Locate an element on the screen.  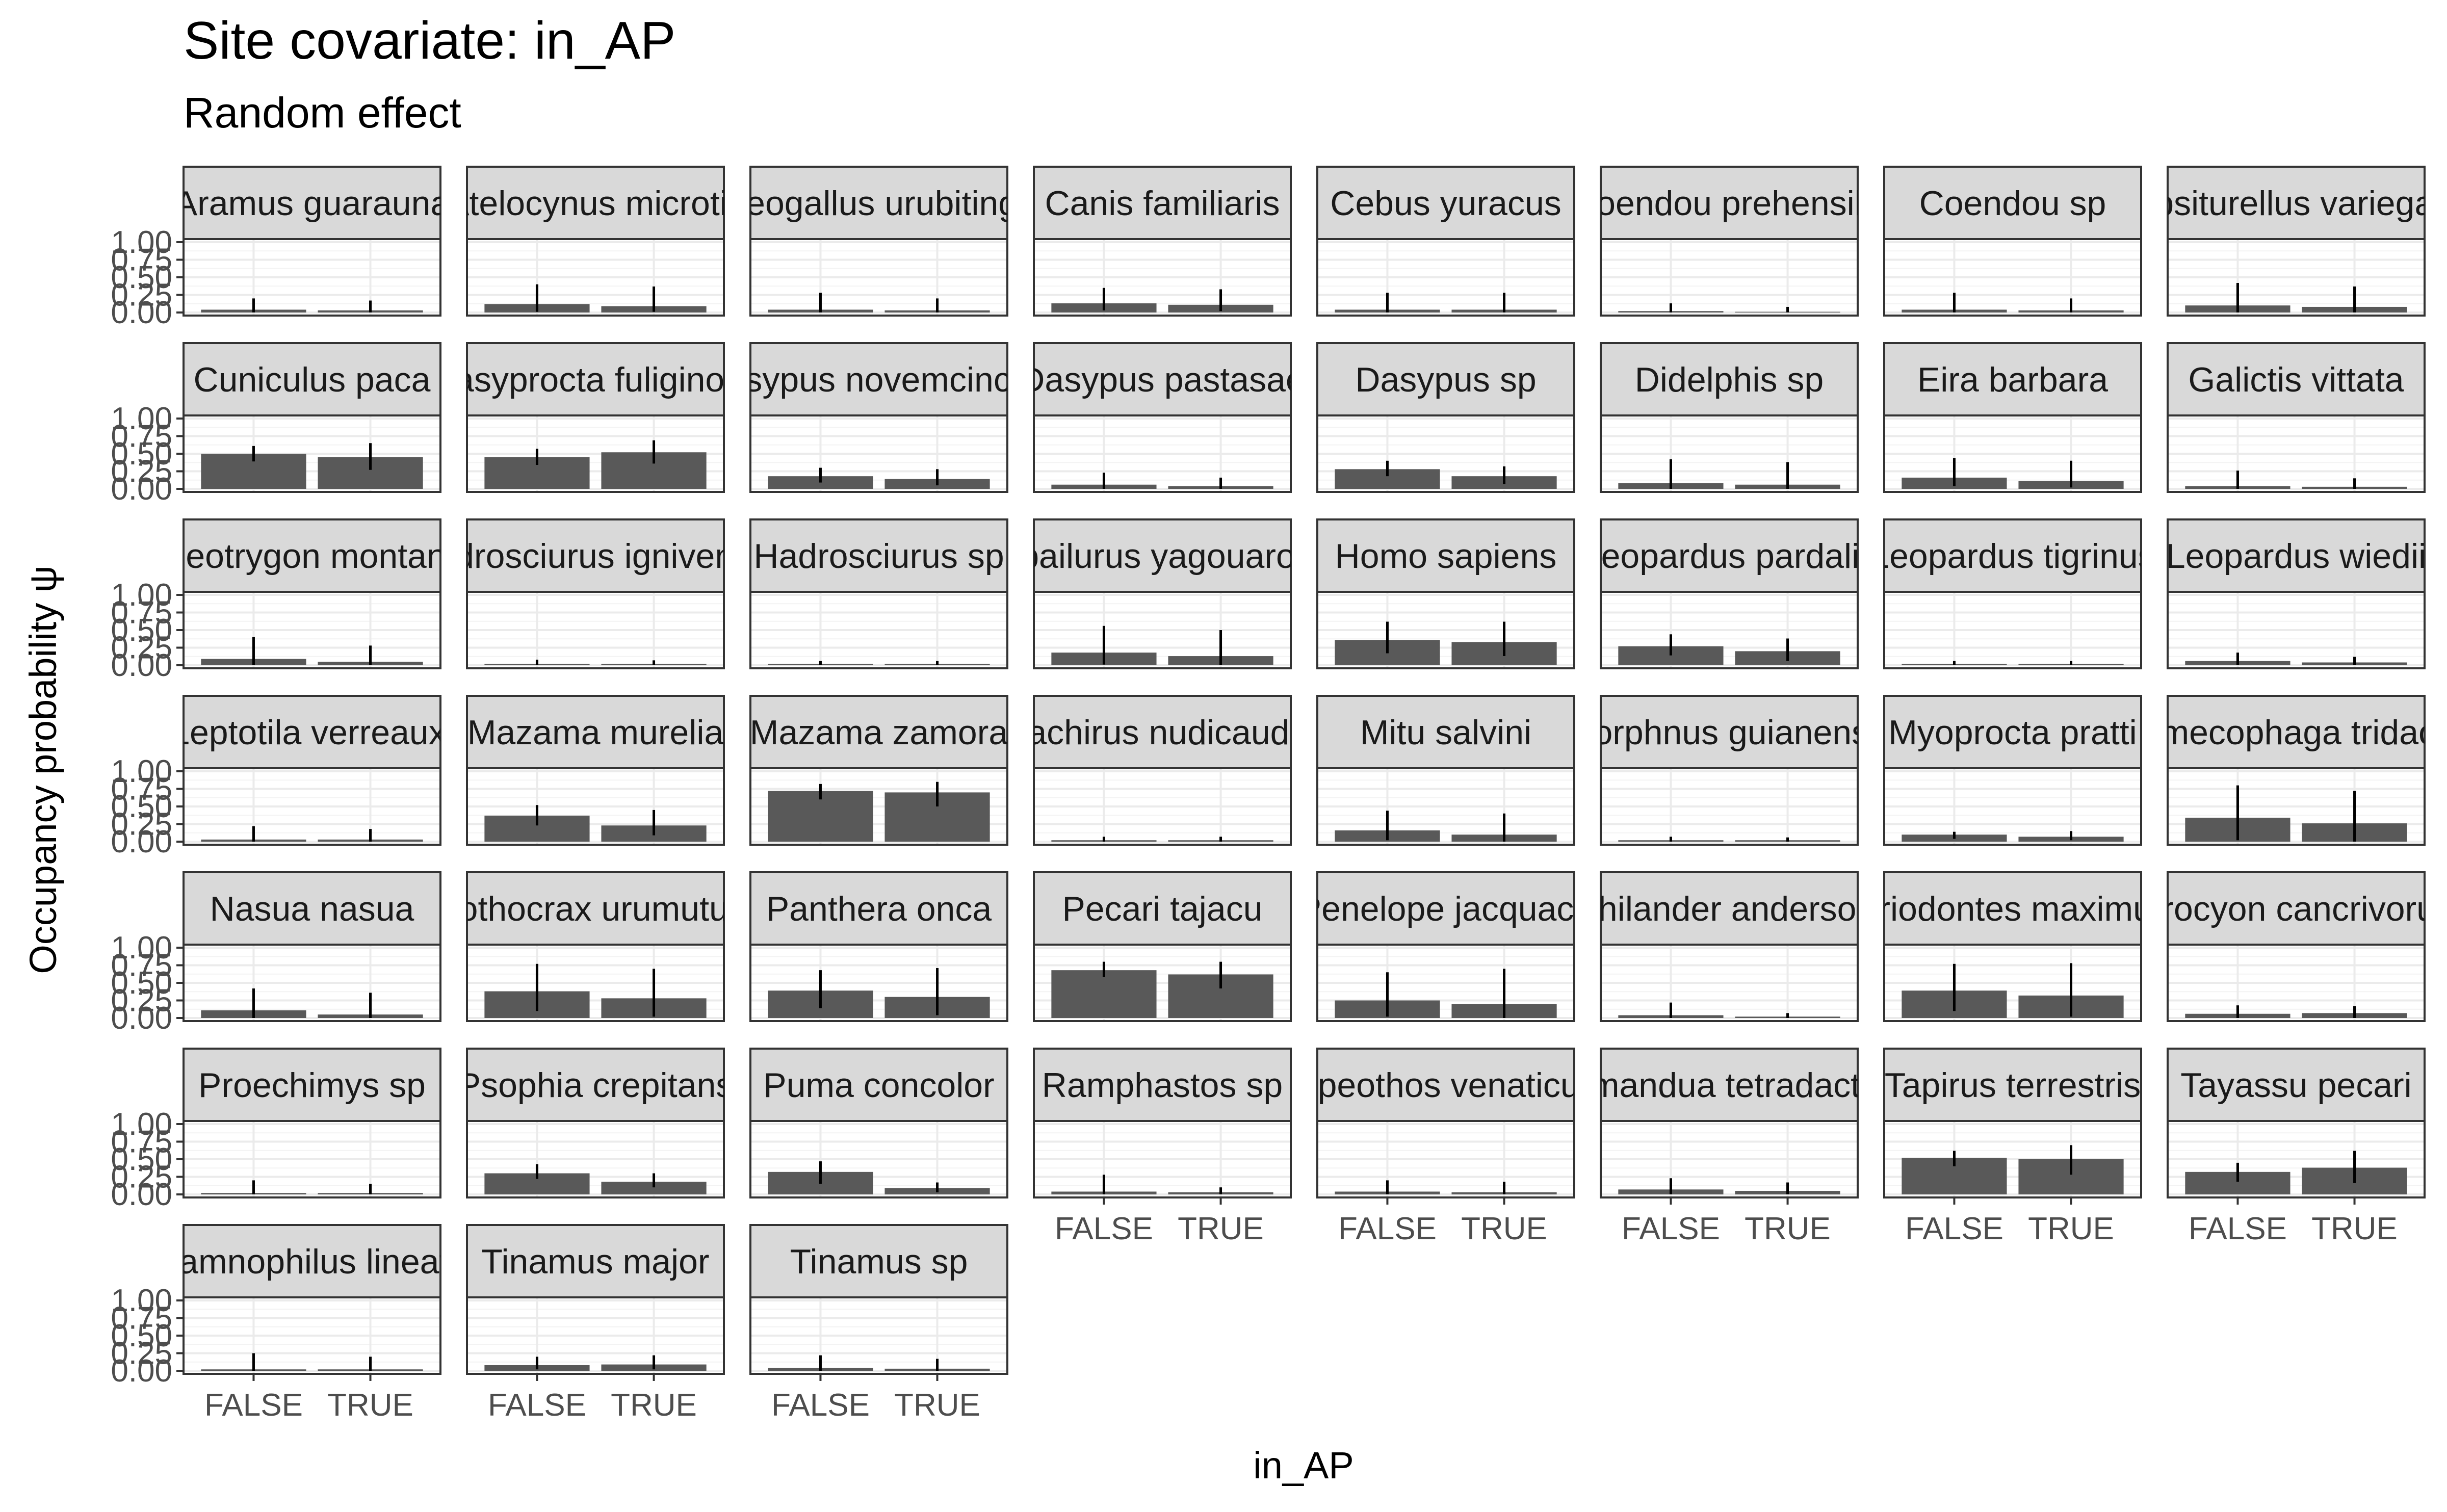
facet-label: Leopardus tigrinus is located at coordinates (2012, 556).